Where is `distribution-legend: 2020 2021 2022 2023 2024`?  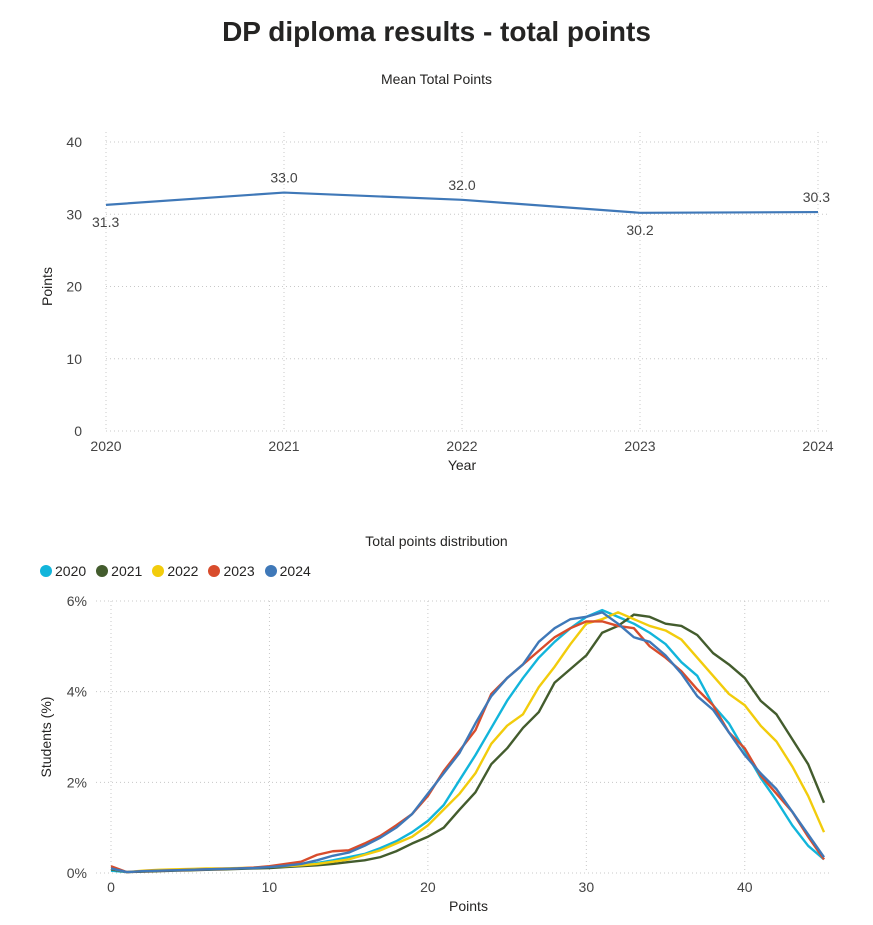 distribution-legend: 2020 2021 2022 2023 2024 is located at coordinates (175, 571).